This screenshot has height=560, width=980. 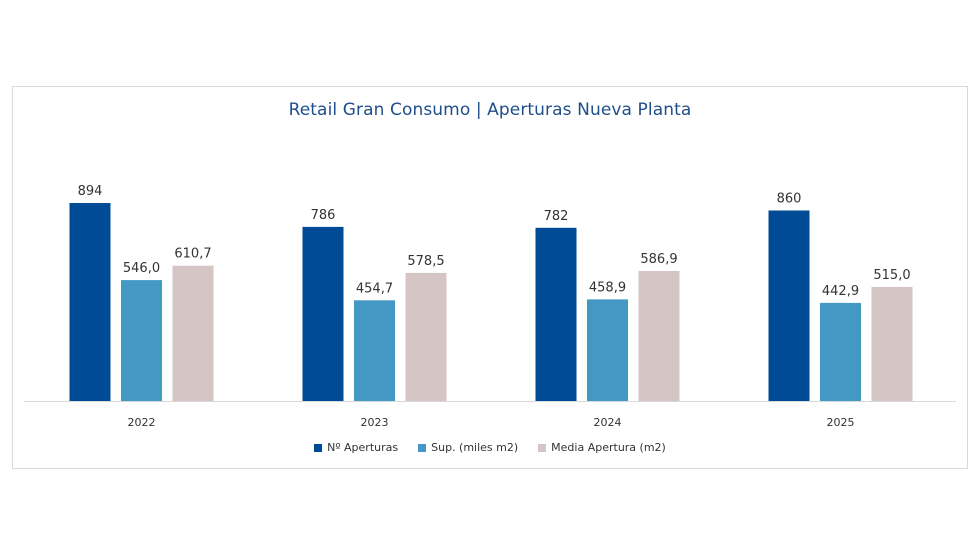 What do you see at coordinates (318, 447) in the screenshot?
I see `legend-swatch-aperturas` at bounding box center [318, 447].